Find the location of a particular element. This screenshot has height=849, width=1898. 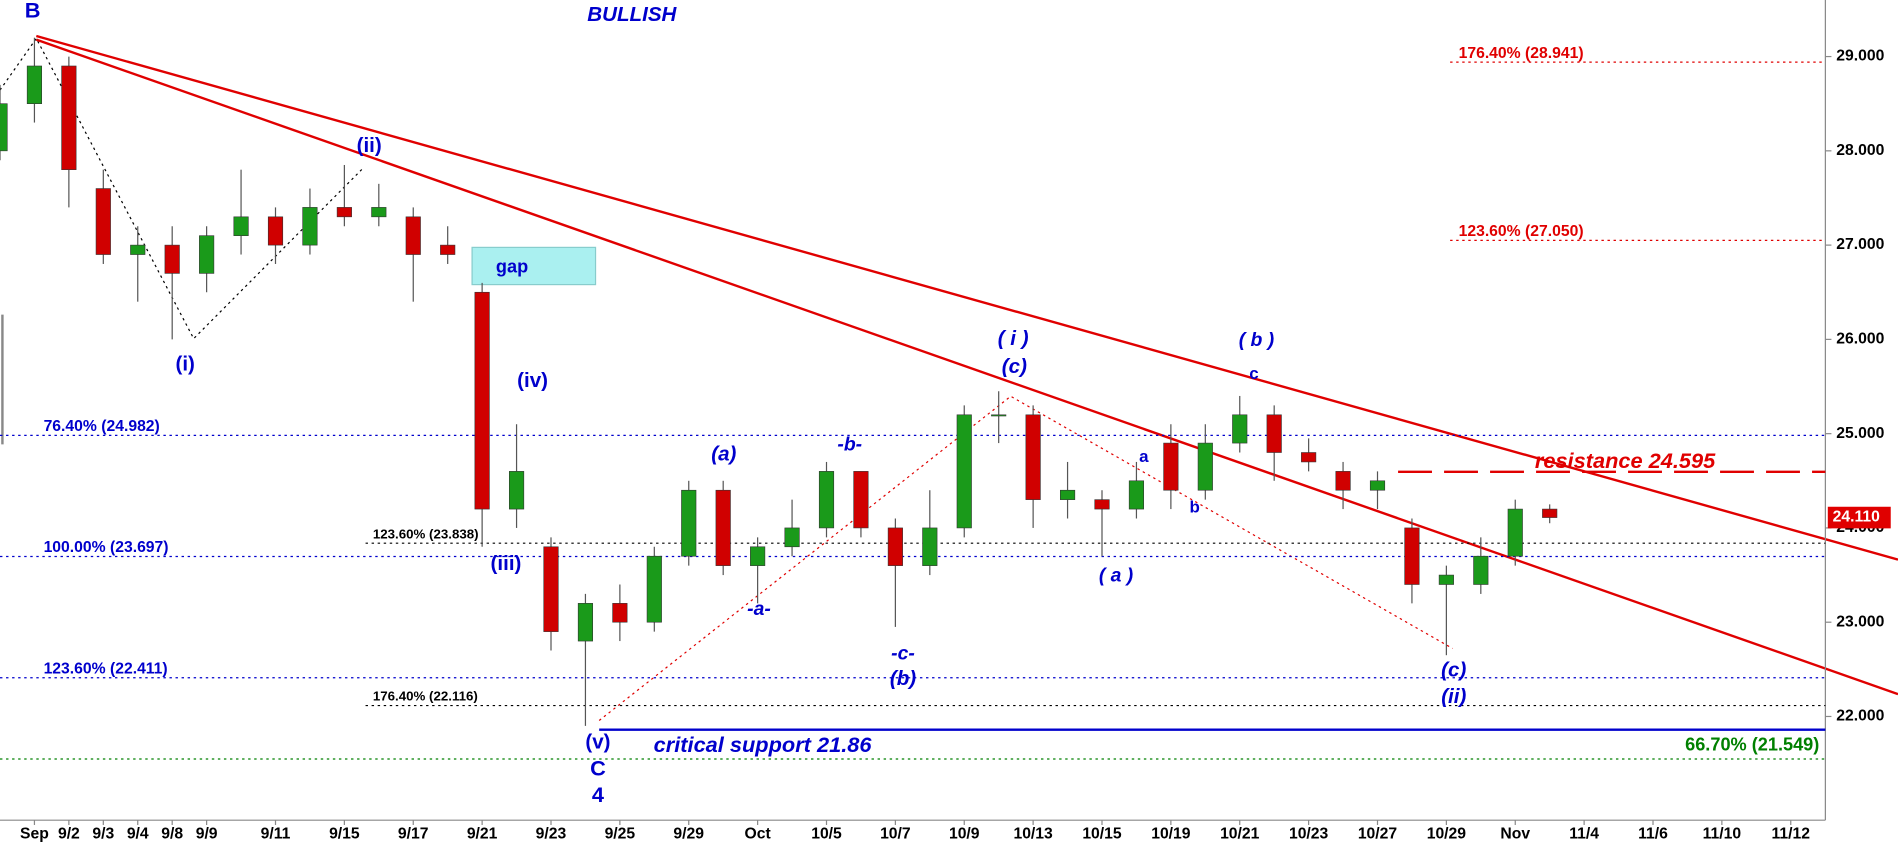

wave-label: BULLISH is located at coordinates (632, 14).